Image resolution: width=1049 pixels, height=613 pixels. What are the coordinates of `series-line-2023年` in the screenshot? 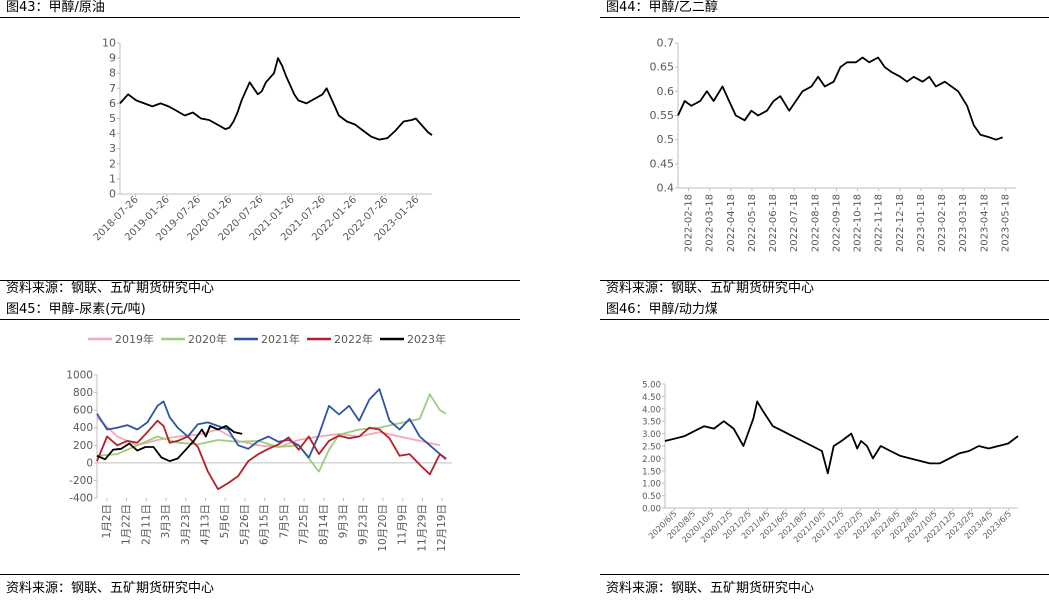 It's located at (169, 443).